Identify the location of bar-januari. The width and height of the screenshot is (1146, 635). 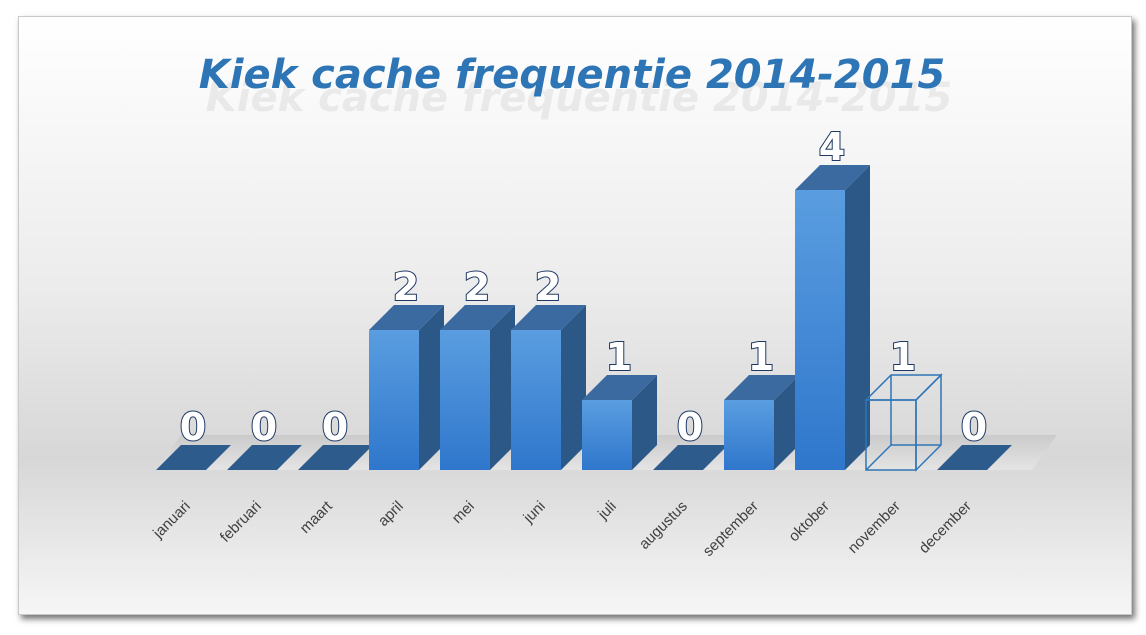
(193, 457).